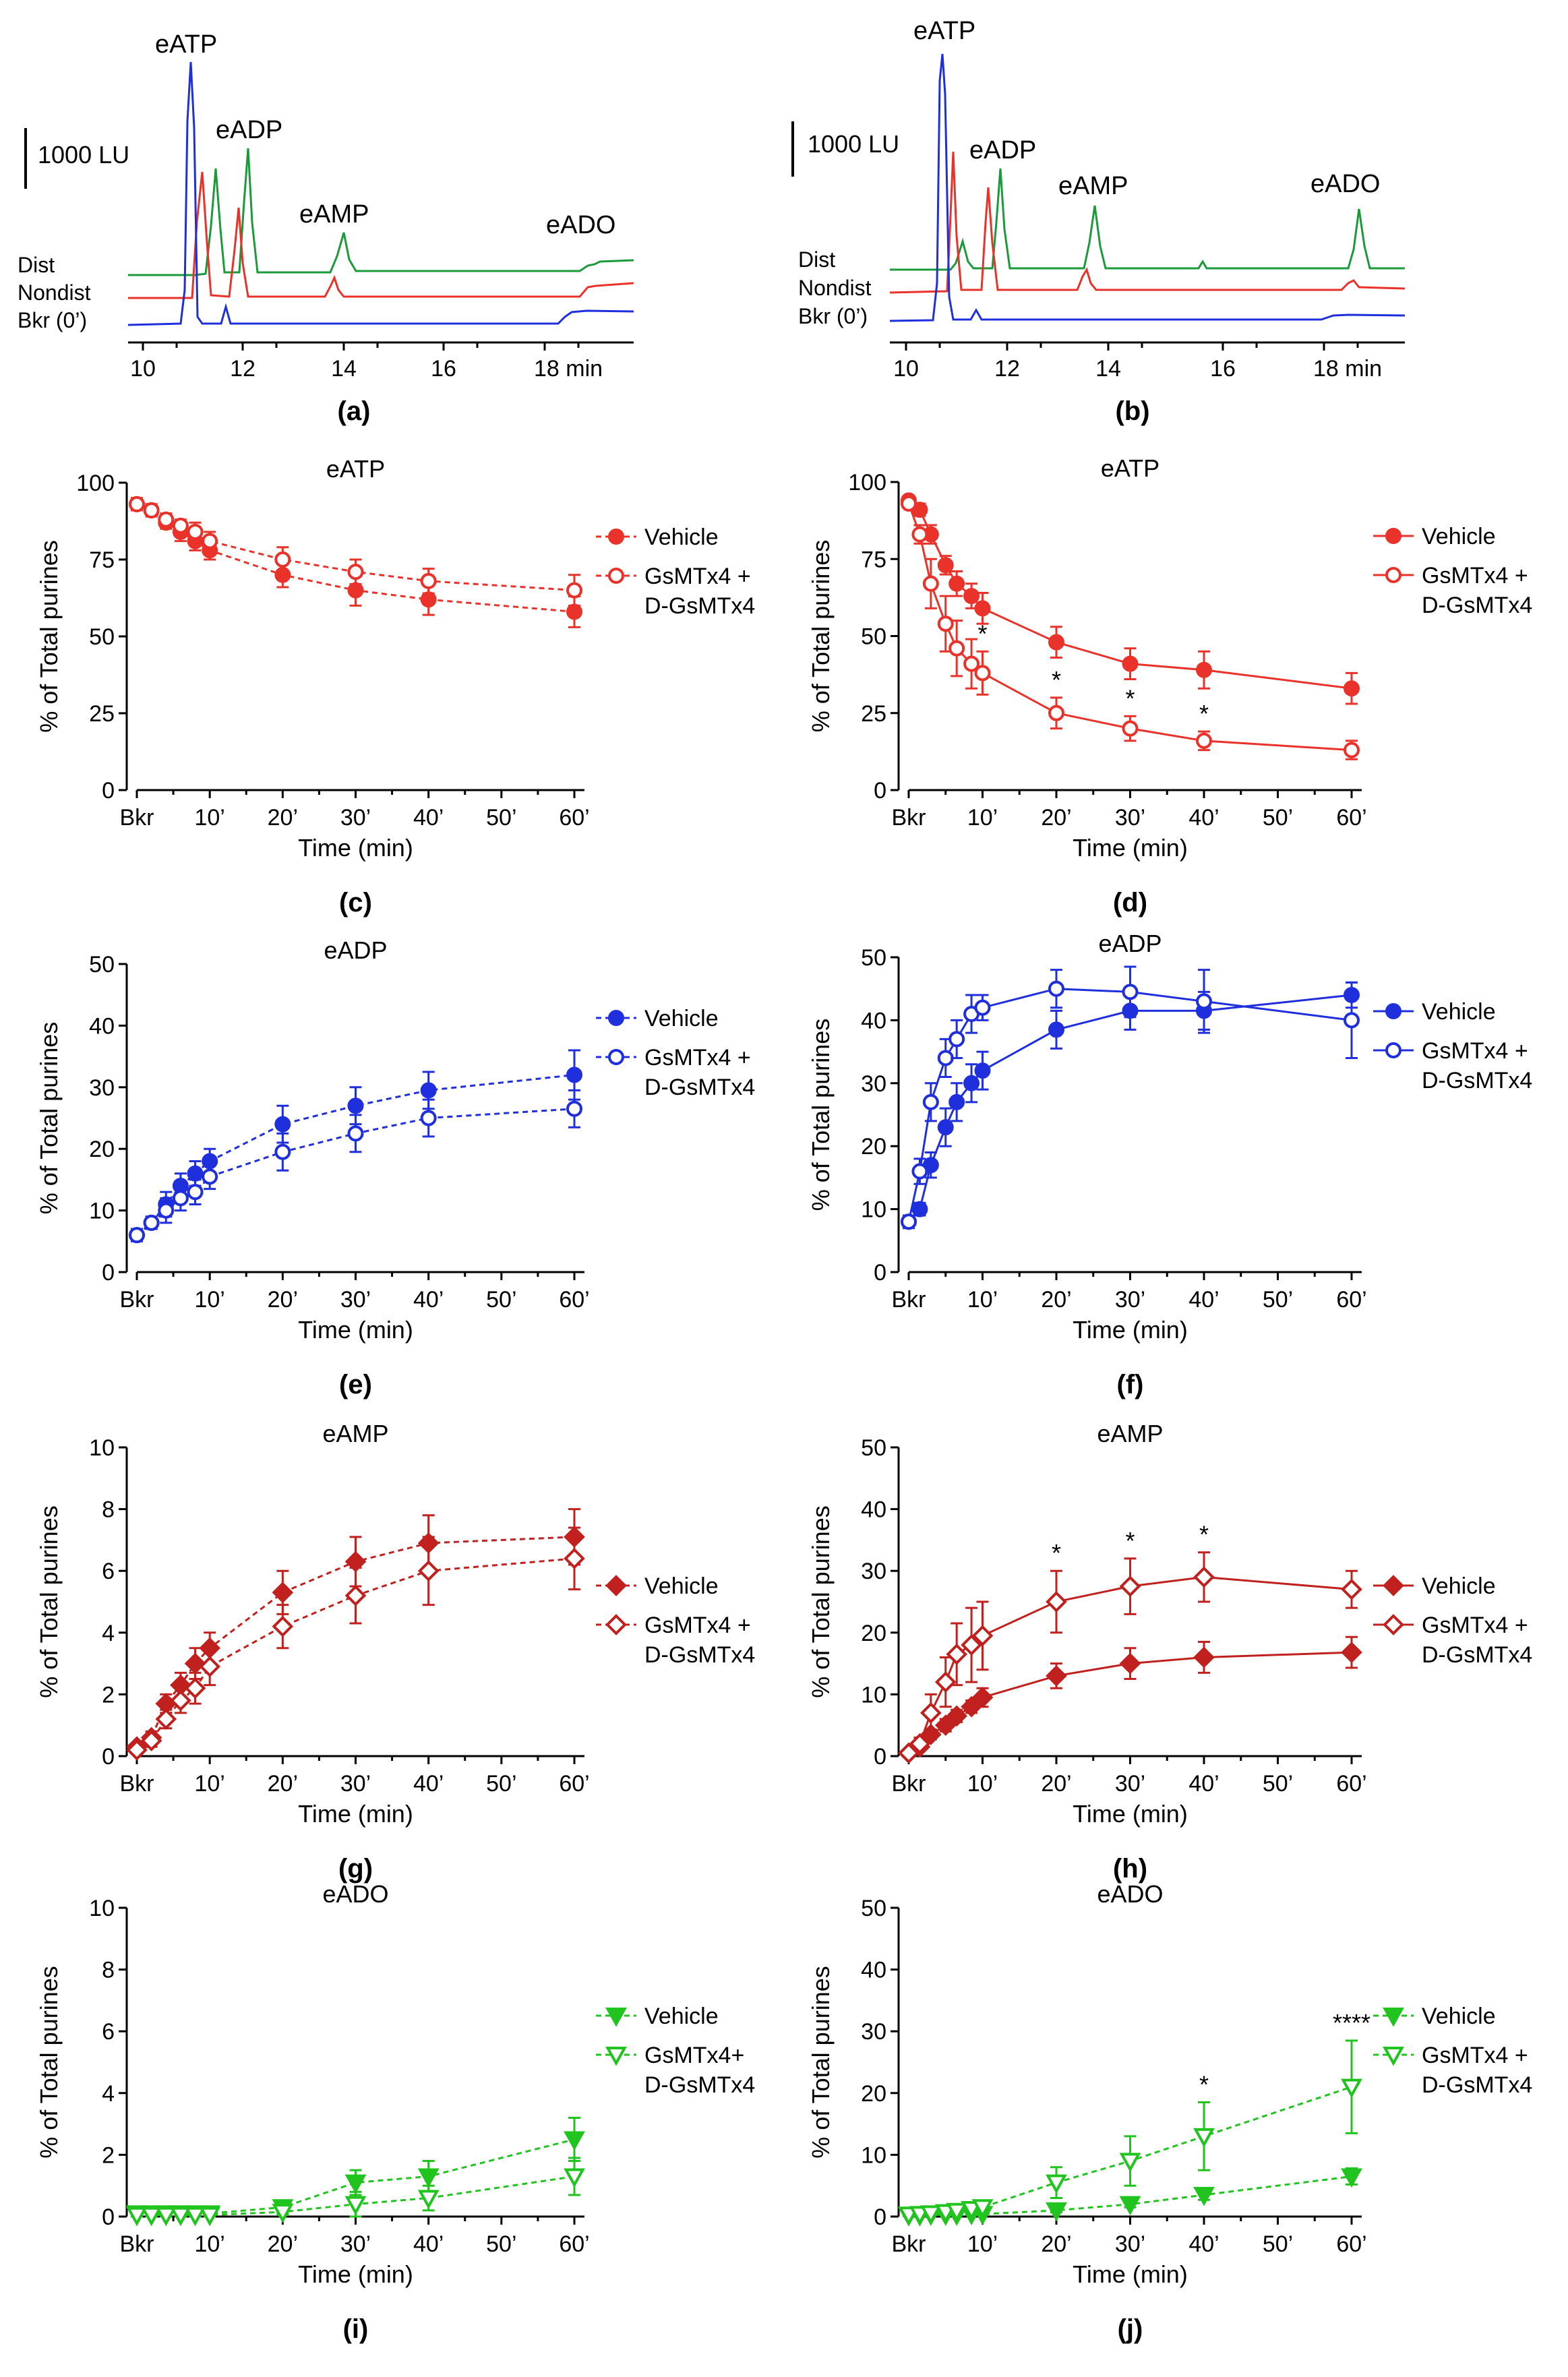 The height and width of the screenshot is (2377, 1568). I want to click on x-ticks, so click(1132, 346).